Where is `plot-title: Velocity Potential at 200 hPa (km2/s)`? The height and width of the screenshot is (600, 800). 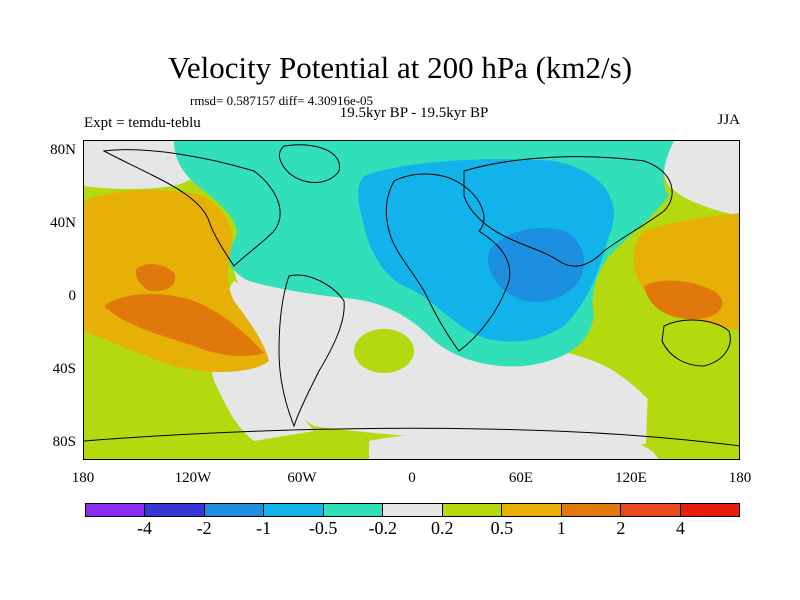
plot-title: Velocity Potential at 200 hPa (km2/s) is located at coordinates (400, 67).